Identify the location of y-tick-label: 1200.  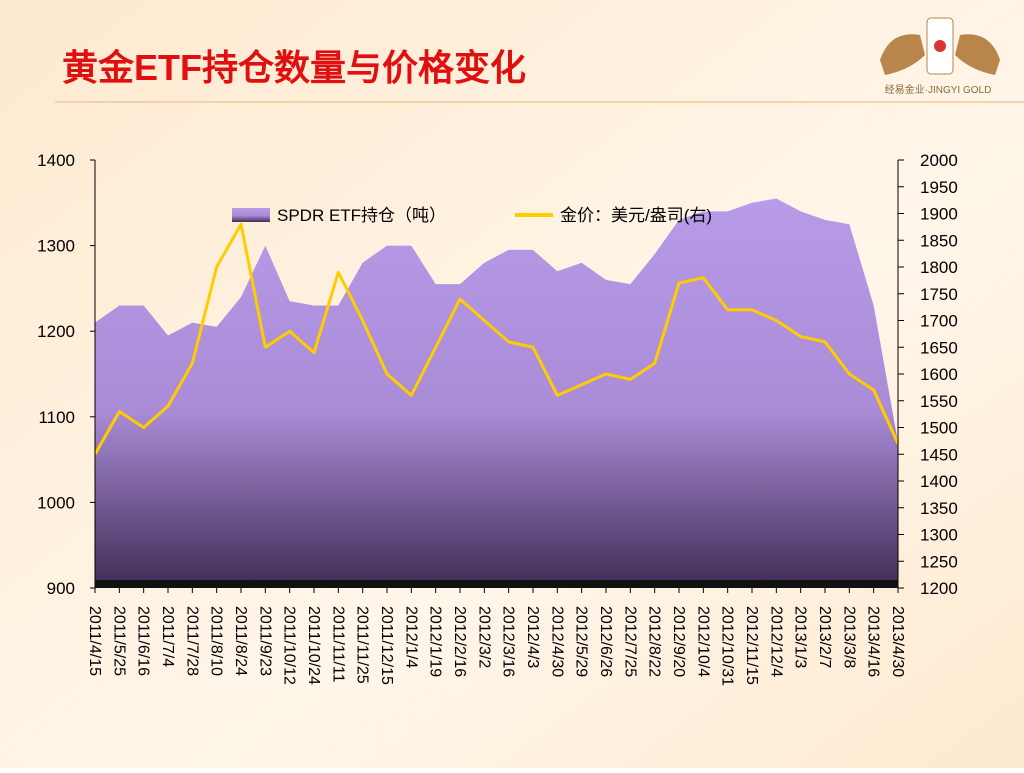
(56, 331).